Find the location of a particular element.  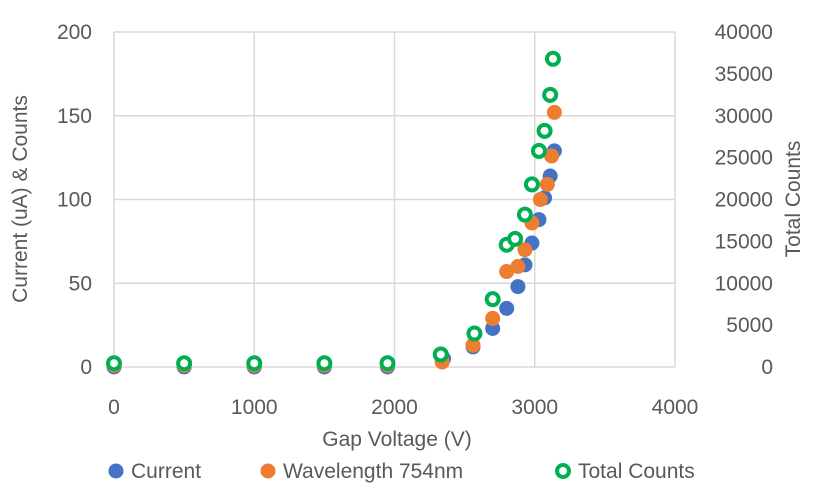

y-tick-label: 100 is located at coordinates (74, 200).